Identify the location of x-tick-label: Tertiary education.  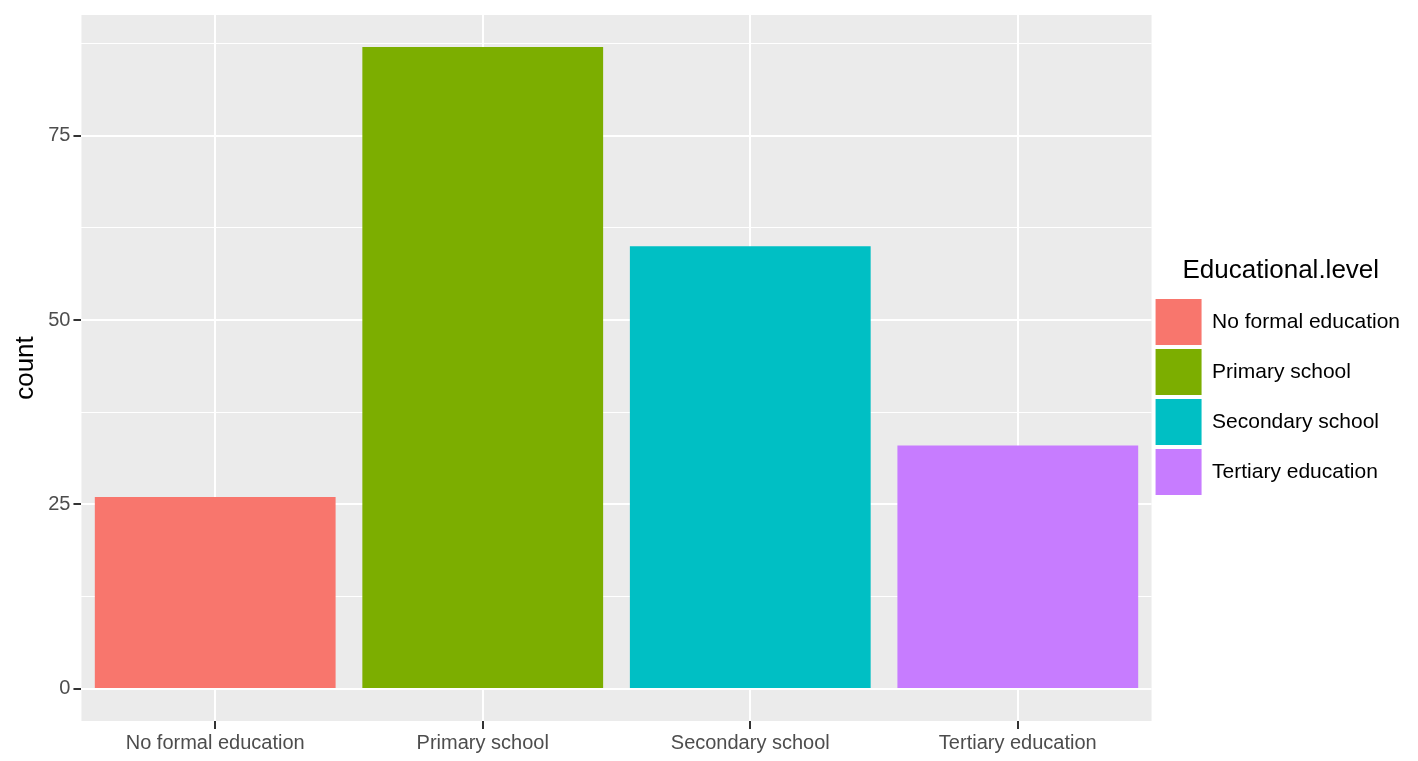
(1017, 741).